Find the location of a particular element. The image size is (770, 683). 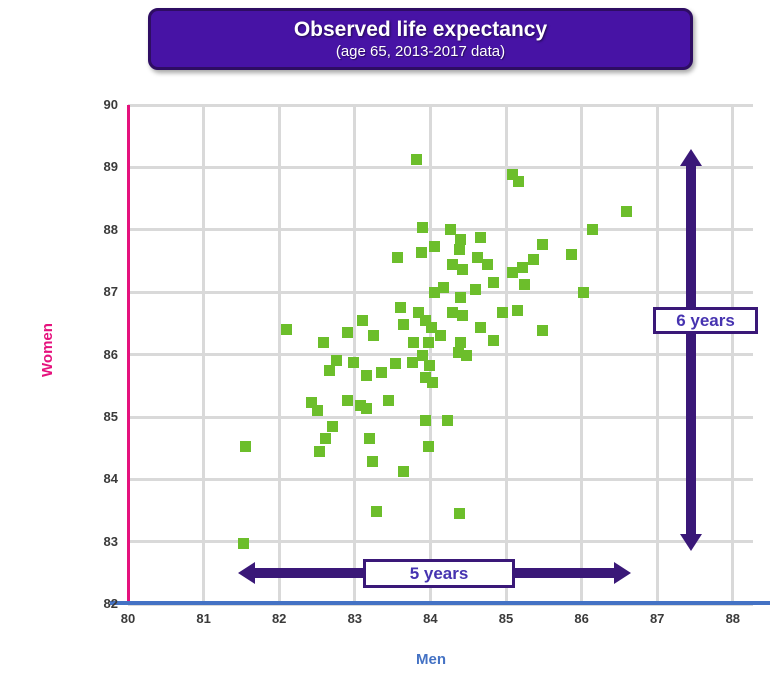

annotation-6-years-label: 6 years is located at coordinates (705, 320).